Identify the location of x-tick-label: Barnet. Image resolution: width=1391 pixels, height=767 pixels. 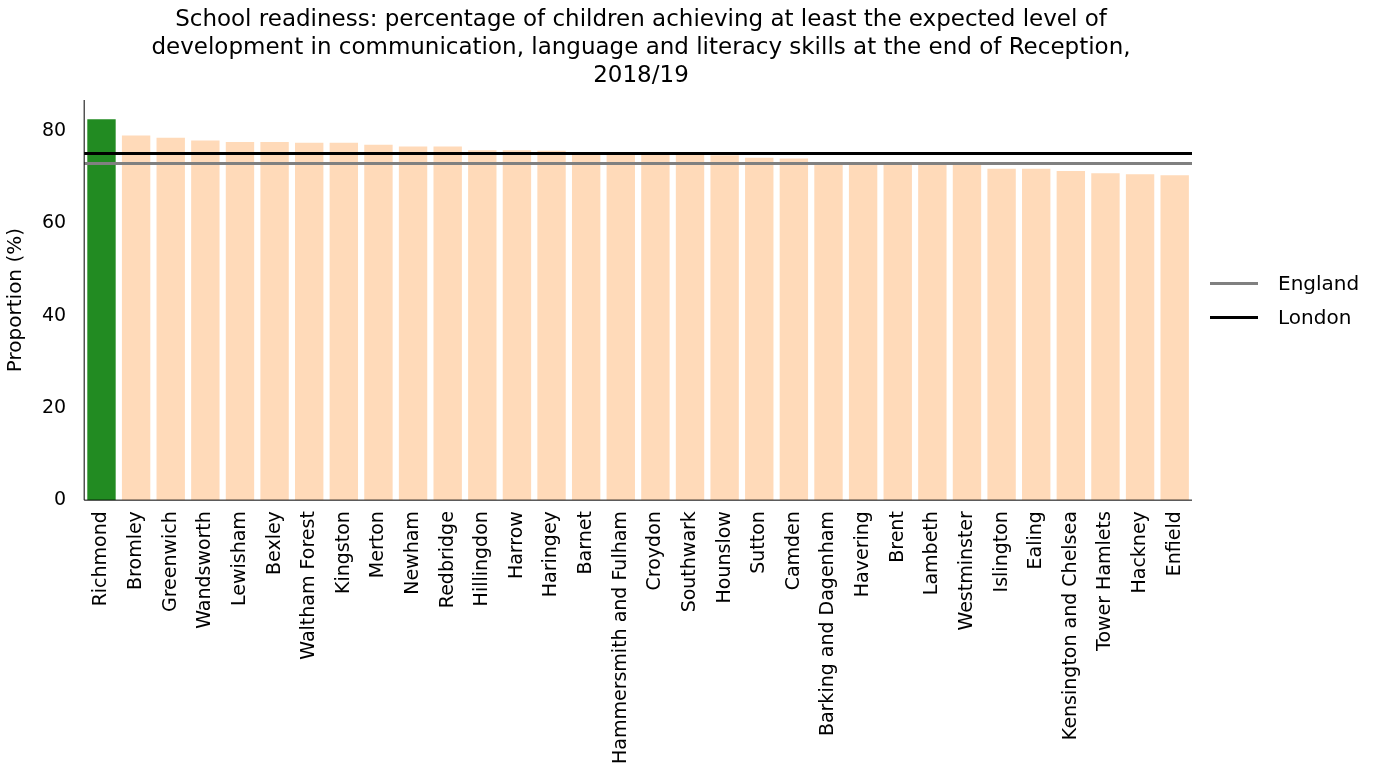
(584, 543).